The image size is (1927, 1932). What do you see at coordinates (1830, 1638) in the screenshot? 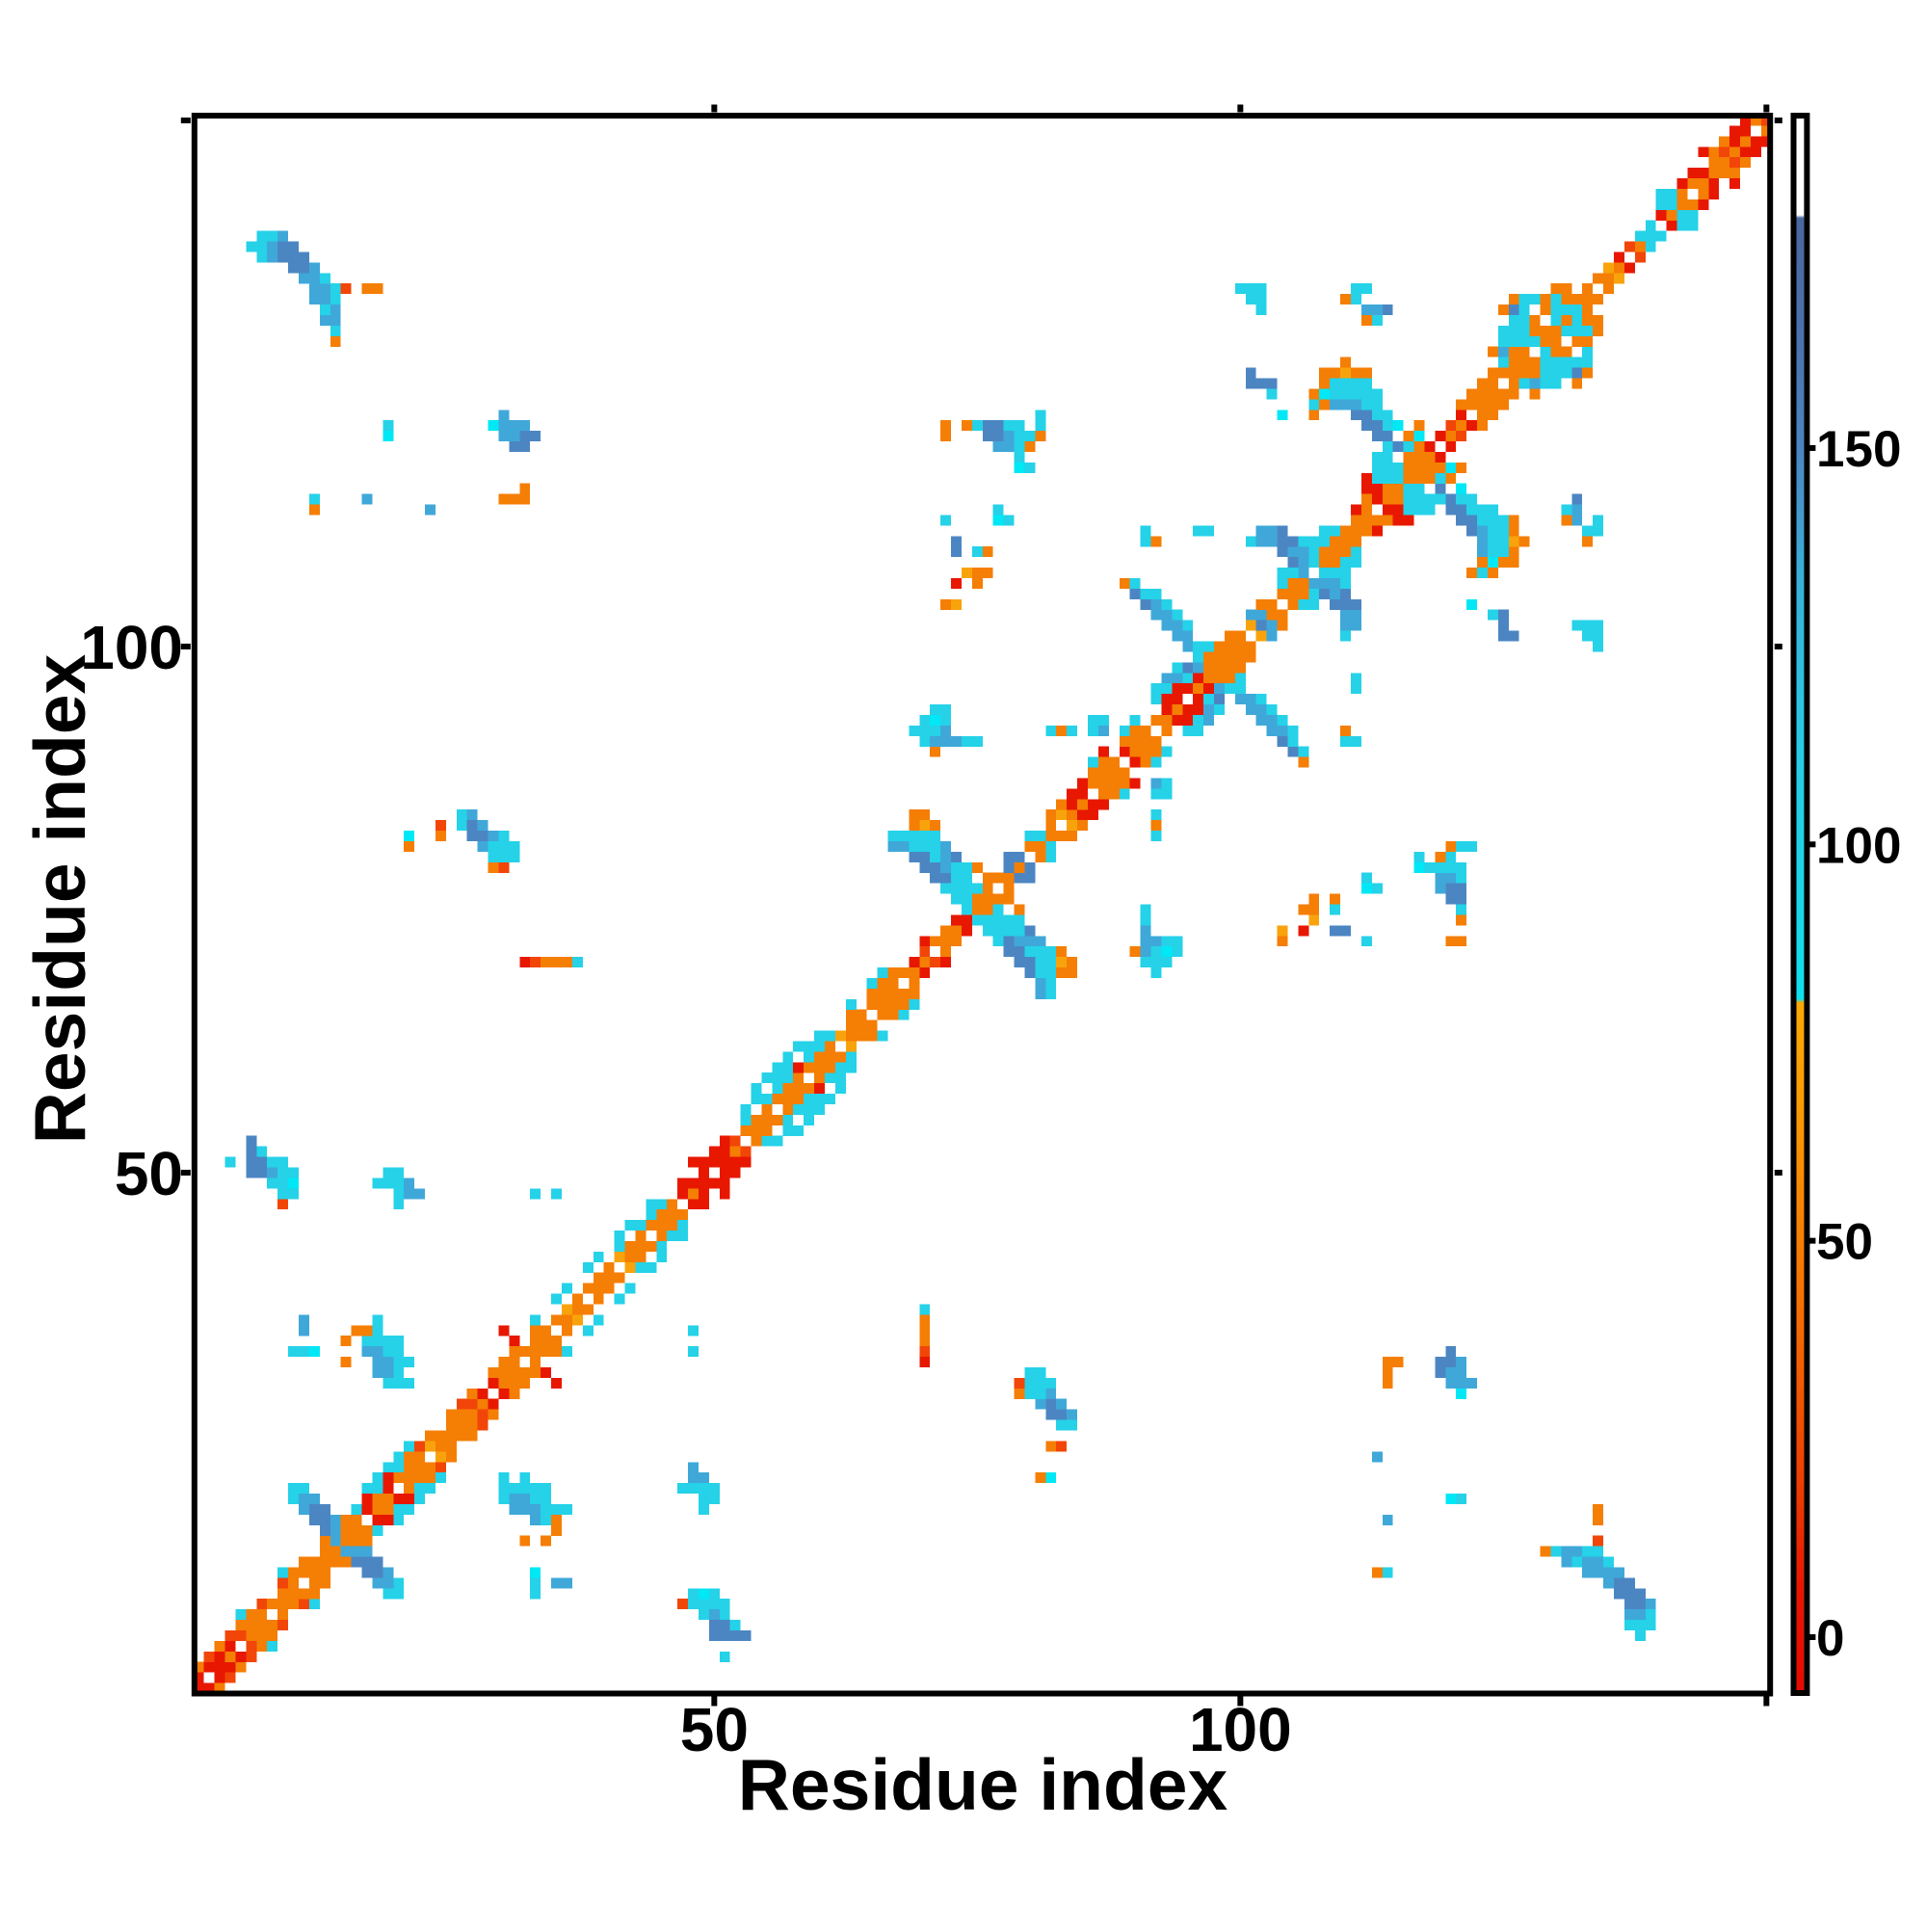
I see `svg-text: 0` at bounding box center [1830, 1638].